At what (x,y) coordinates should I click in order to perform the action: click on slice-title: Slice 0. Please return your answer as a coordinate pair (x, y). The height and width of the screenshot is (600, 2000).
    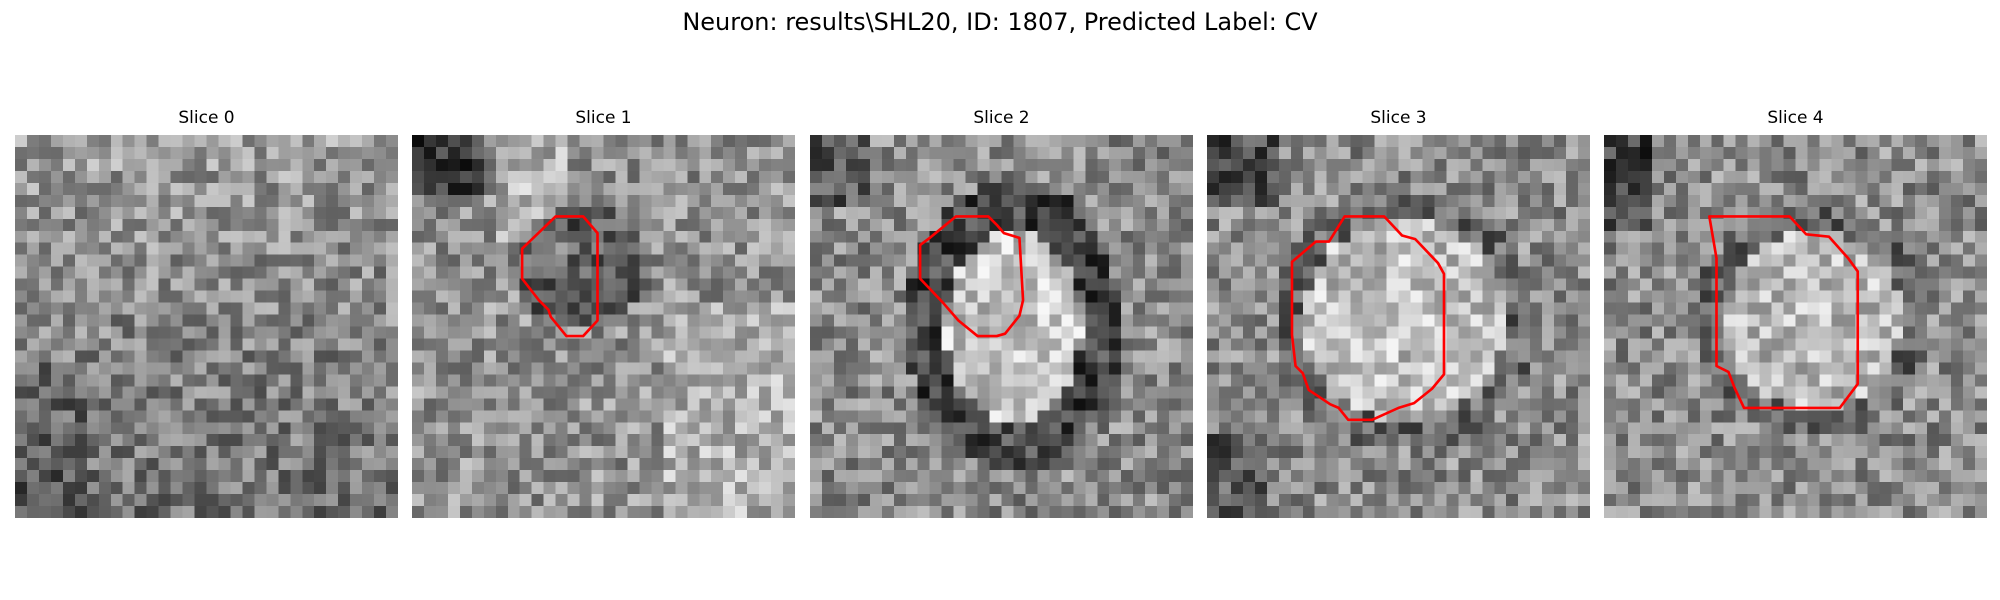
    Looking at the image, I should click on (206, 118).